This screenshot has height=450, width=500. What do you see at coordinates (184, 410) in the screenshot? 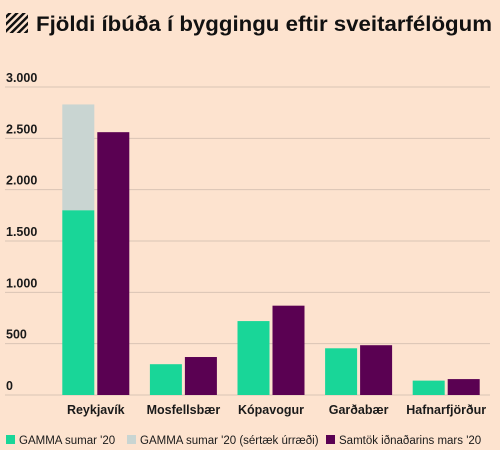
I see `x-tick-label: Mosfellsbær` at bounding box center [184, 410].